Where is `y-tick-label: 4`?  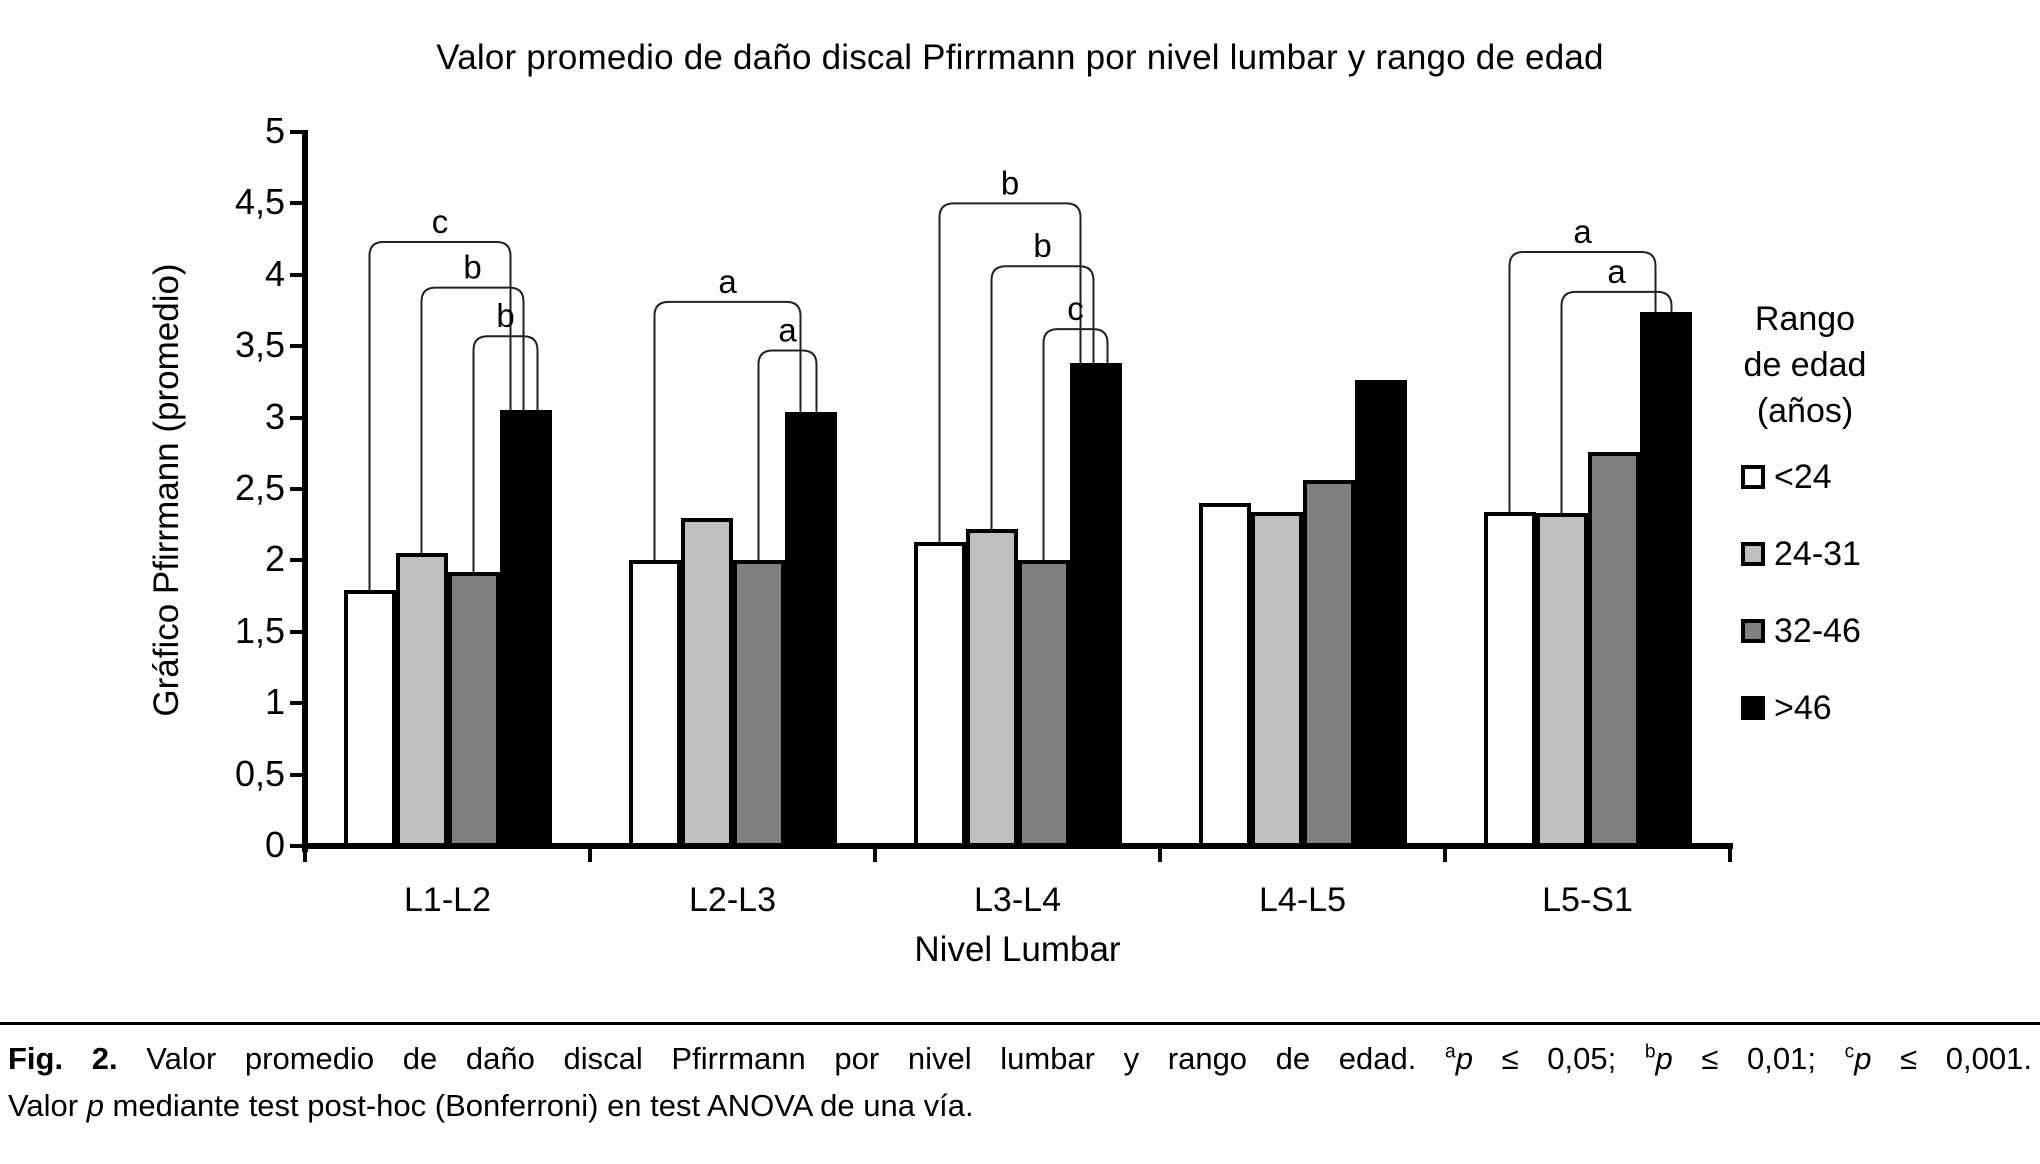 y-tick-label: 4 is located at coordinates (274, 273).